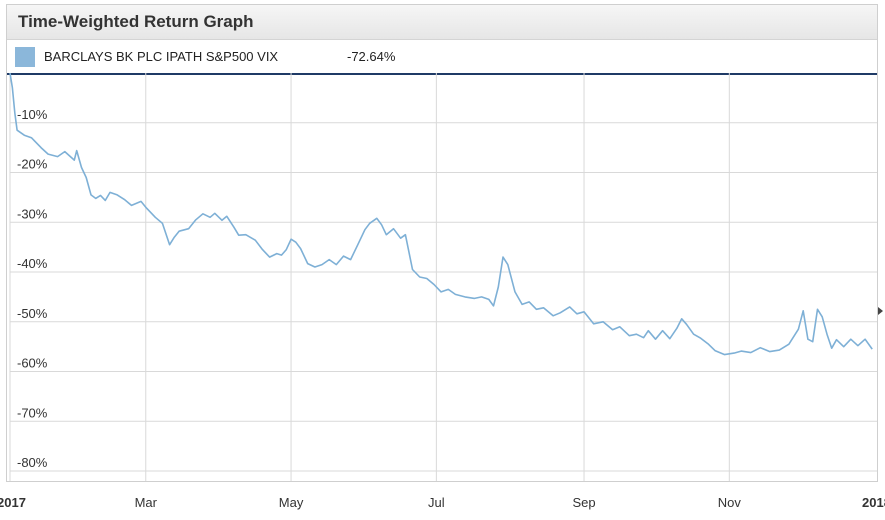 The width and height of the screenshot is (885, 520). What do you see at coordinates (371, 56) in the screenshot?
I see `legend-series-value: -72.64%` at bounding box center [371, 56].